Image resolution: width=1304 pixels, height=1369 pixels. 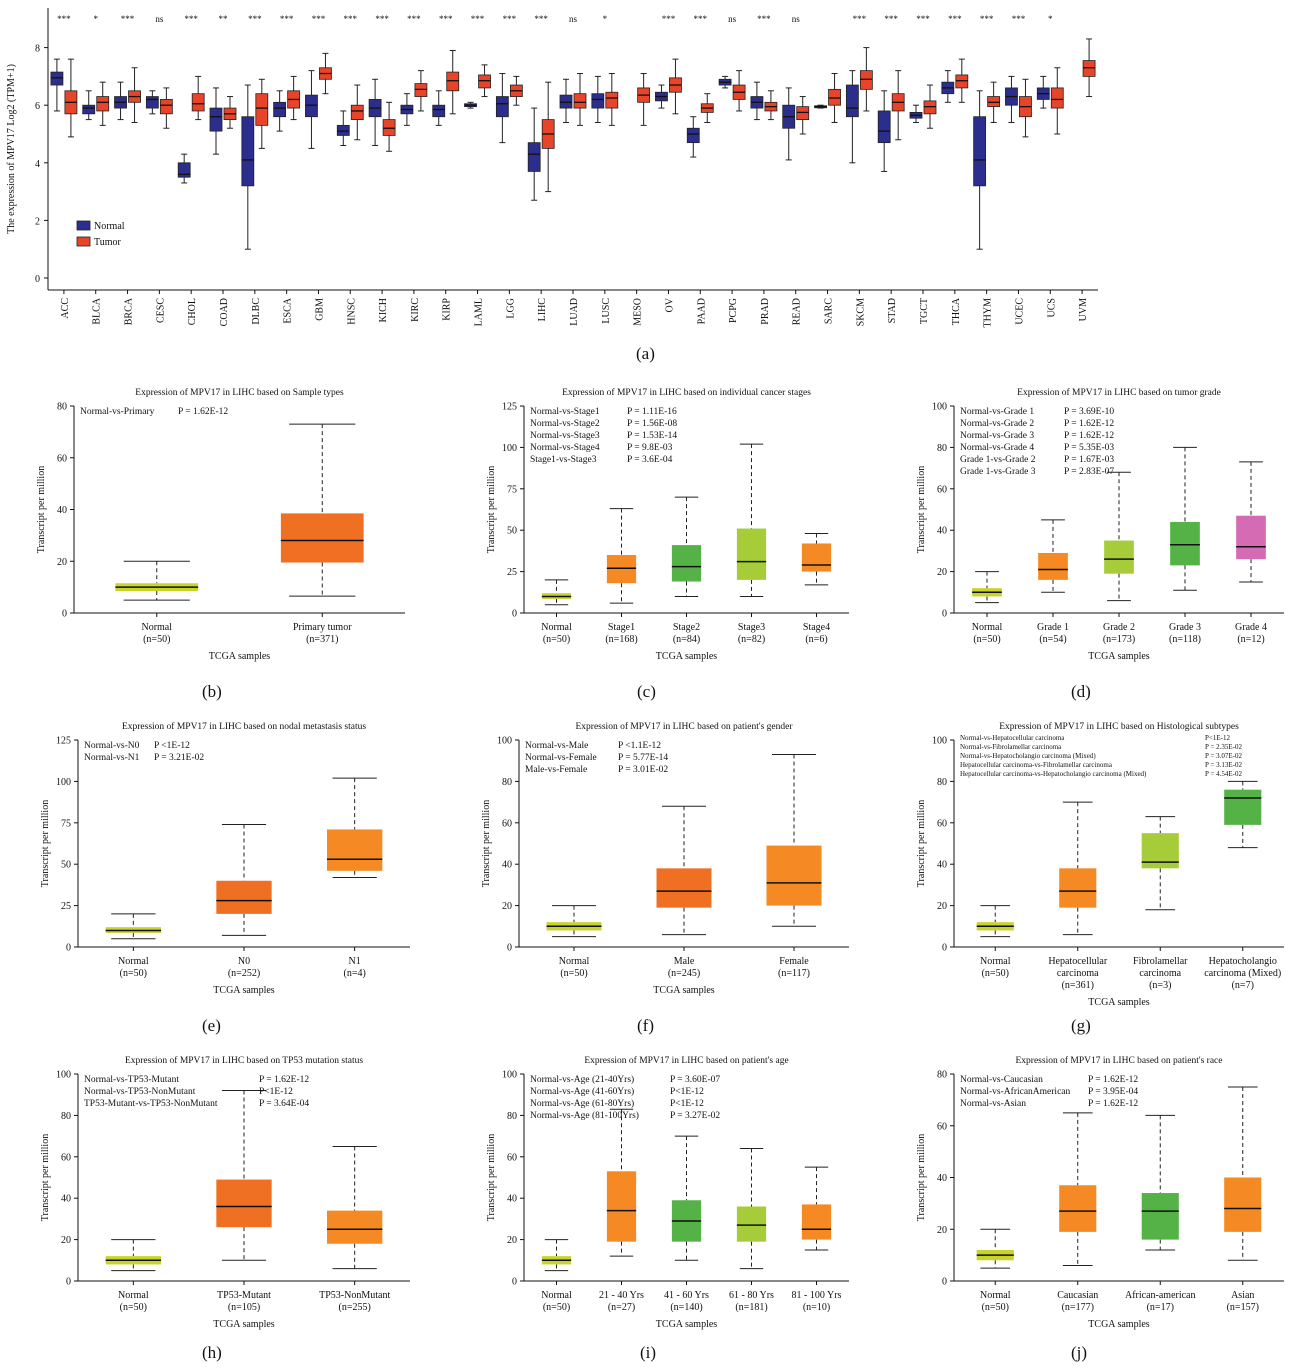 What do you see at coordinates (605, 19) in the screenshot?
I see `significance-label: *` at bounding box center [605, 19].